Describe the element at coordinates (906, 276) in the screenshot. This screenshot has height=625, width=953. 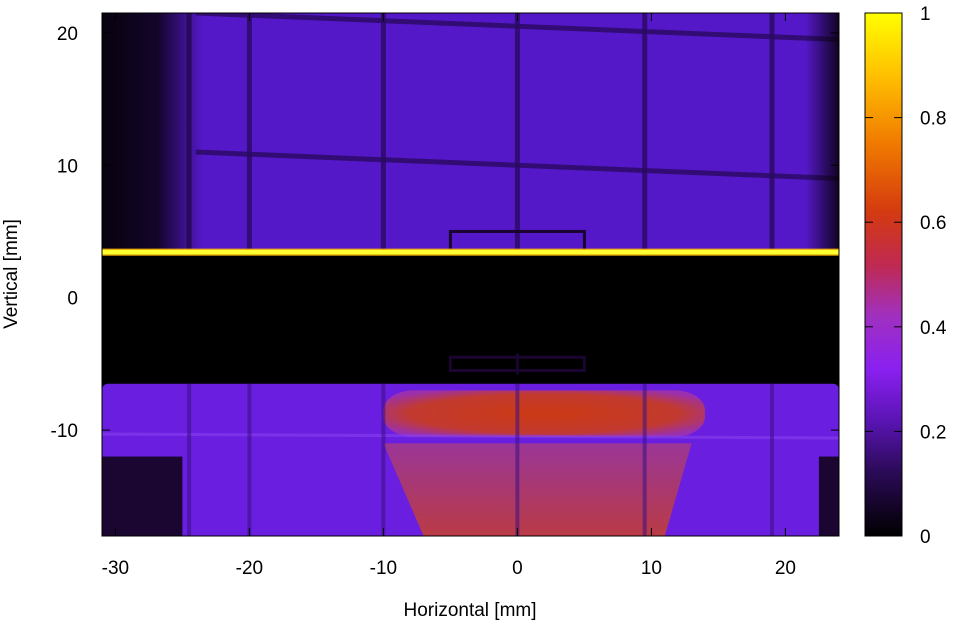
I see `colorbar-axis: 0 0.2 0.4 0.6 0.8 1` at that location.